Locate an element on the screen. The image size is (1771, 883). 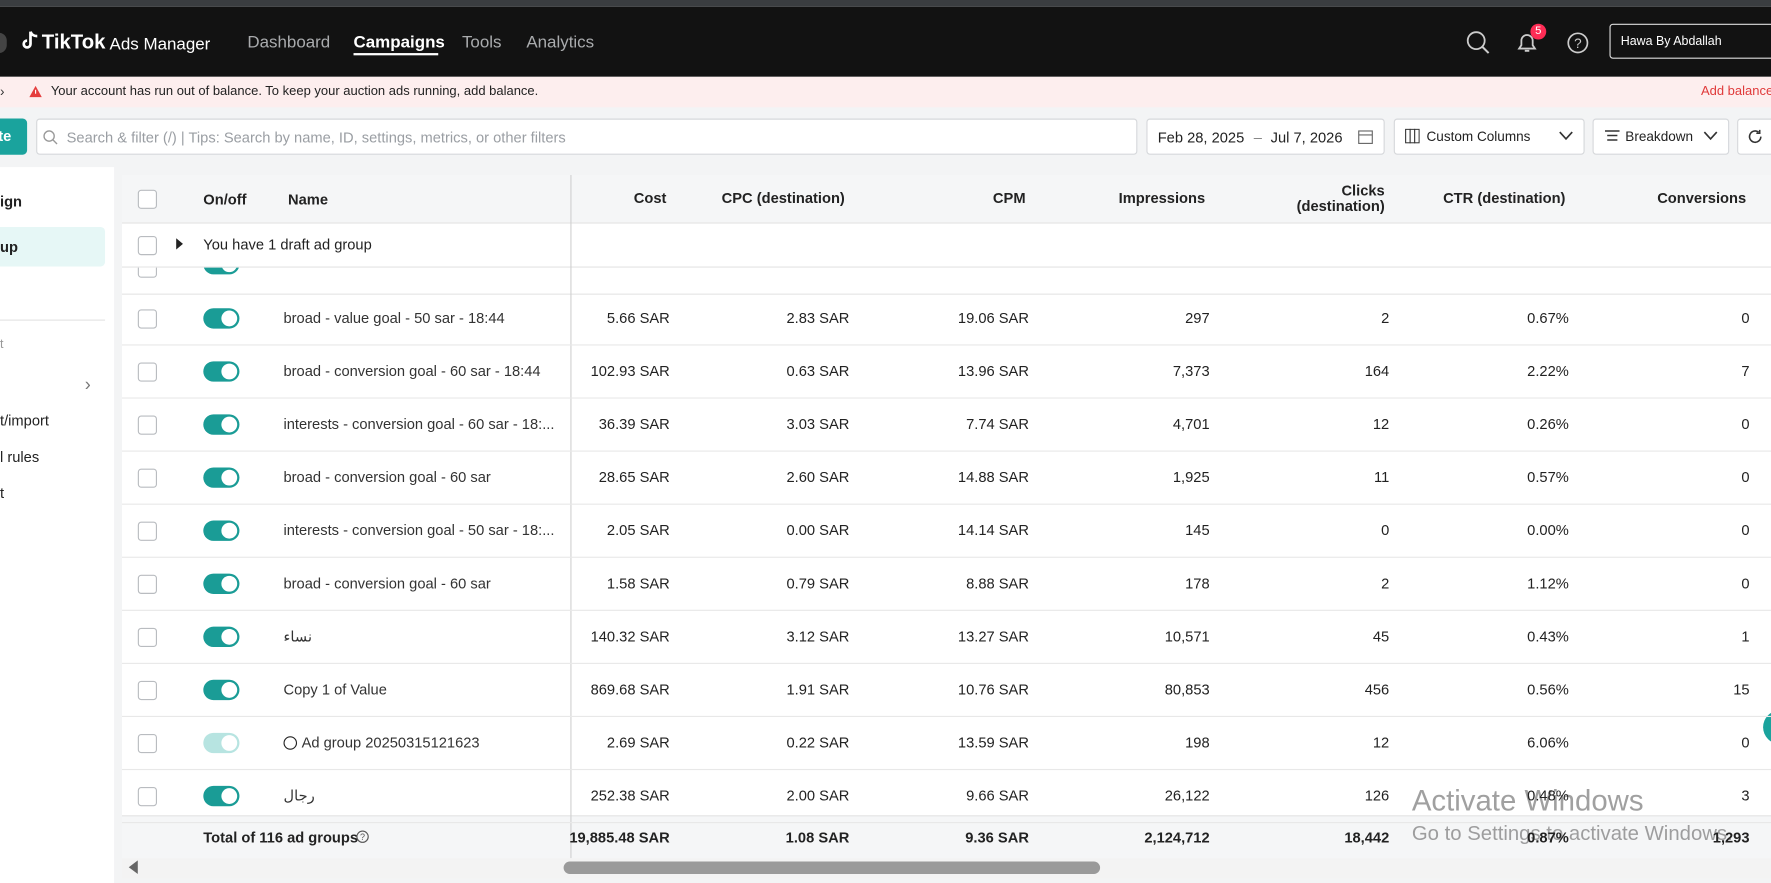
ad-group-name: رجال is located at coordinates (299, 795).